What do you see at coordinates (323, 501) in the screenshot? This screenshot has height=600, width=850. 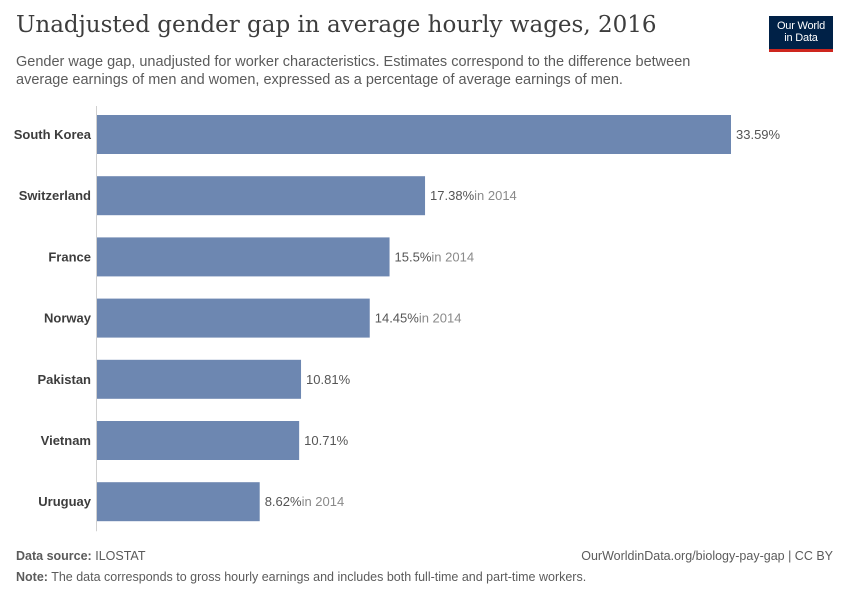 I see `year-note-uruguay: in 2014` at bounding box center [323, 501].